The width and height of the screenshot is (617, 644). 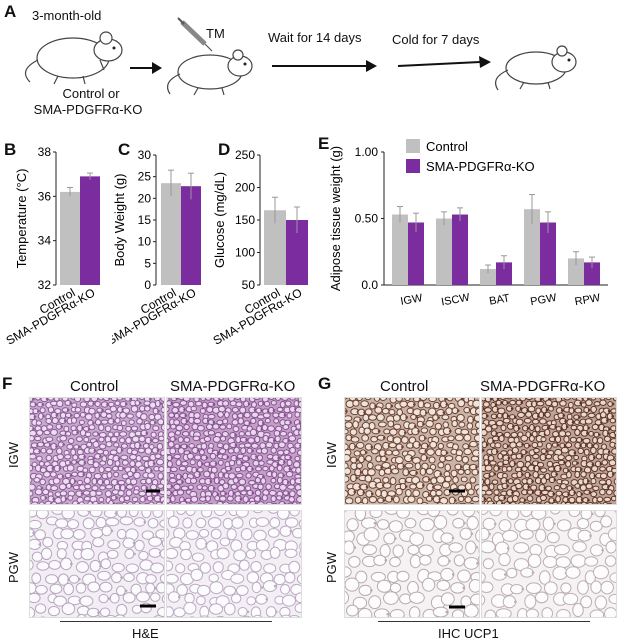 What do you see at coordinates (234, 564) in the screenshot?
I see `histology-image-f-pgw-ko` at bounding box center [234, 564].